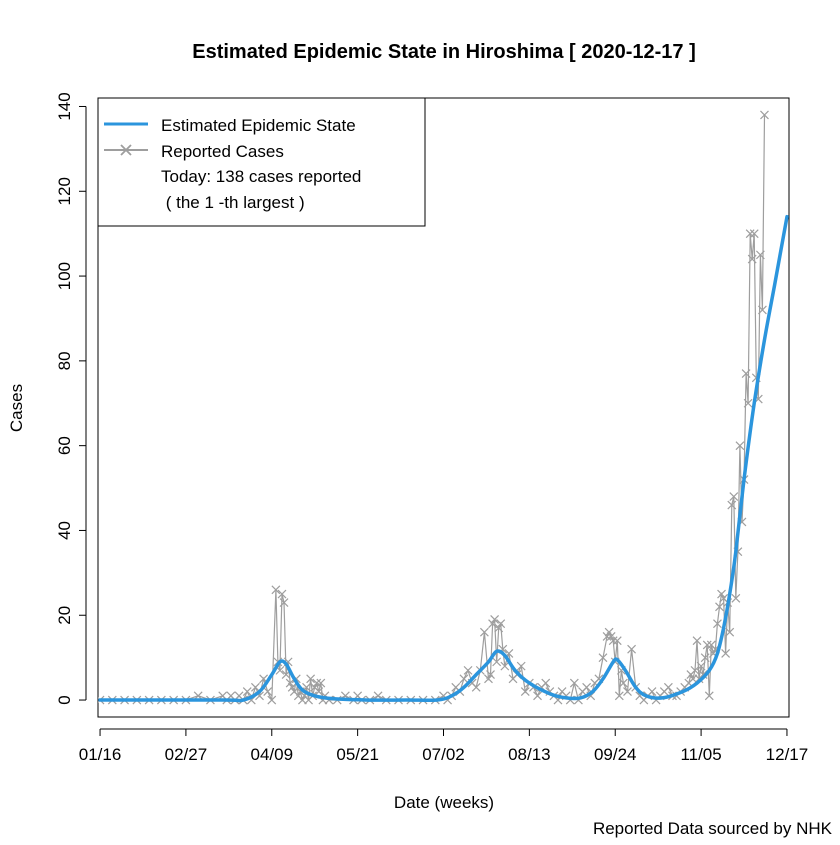  I want to click on y-tick-label: 40, so click(64, 530).